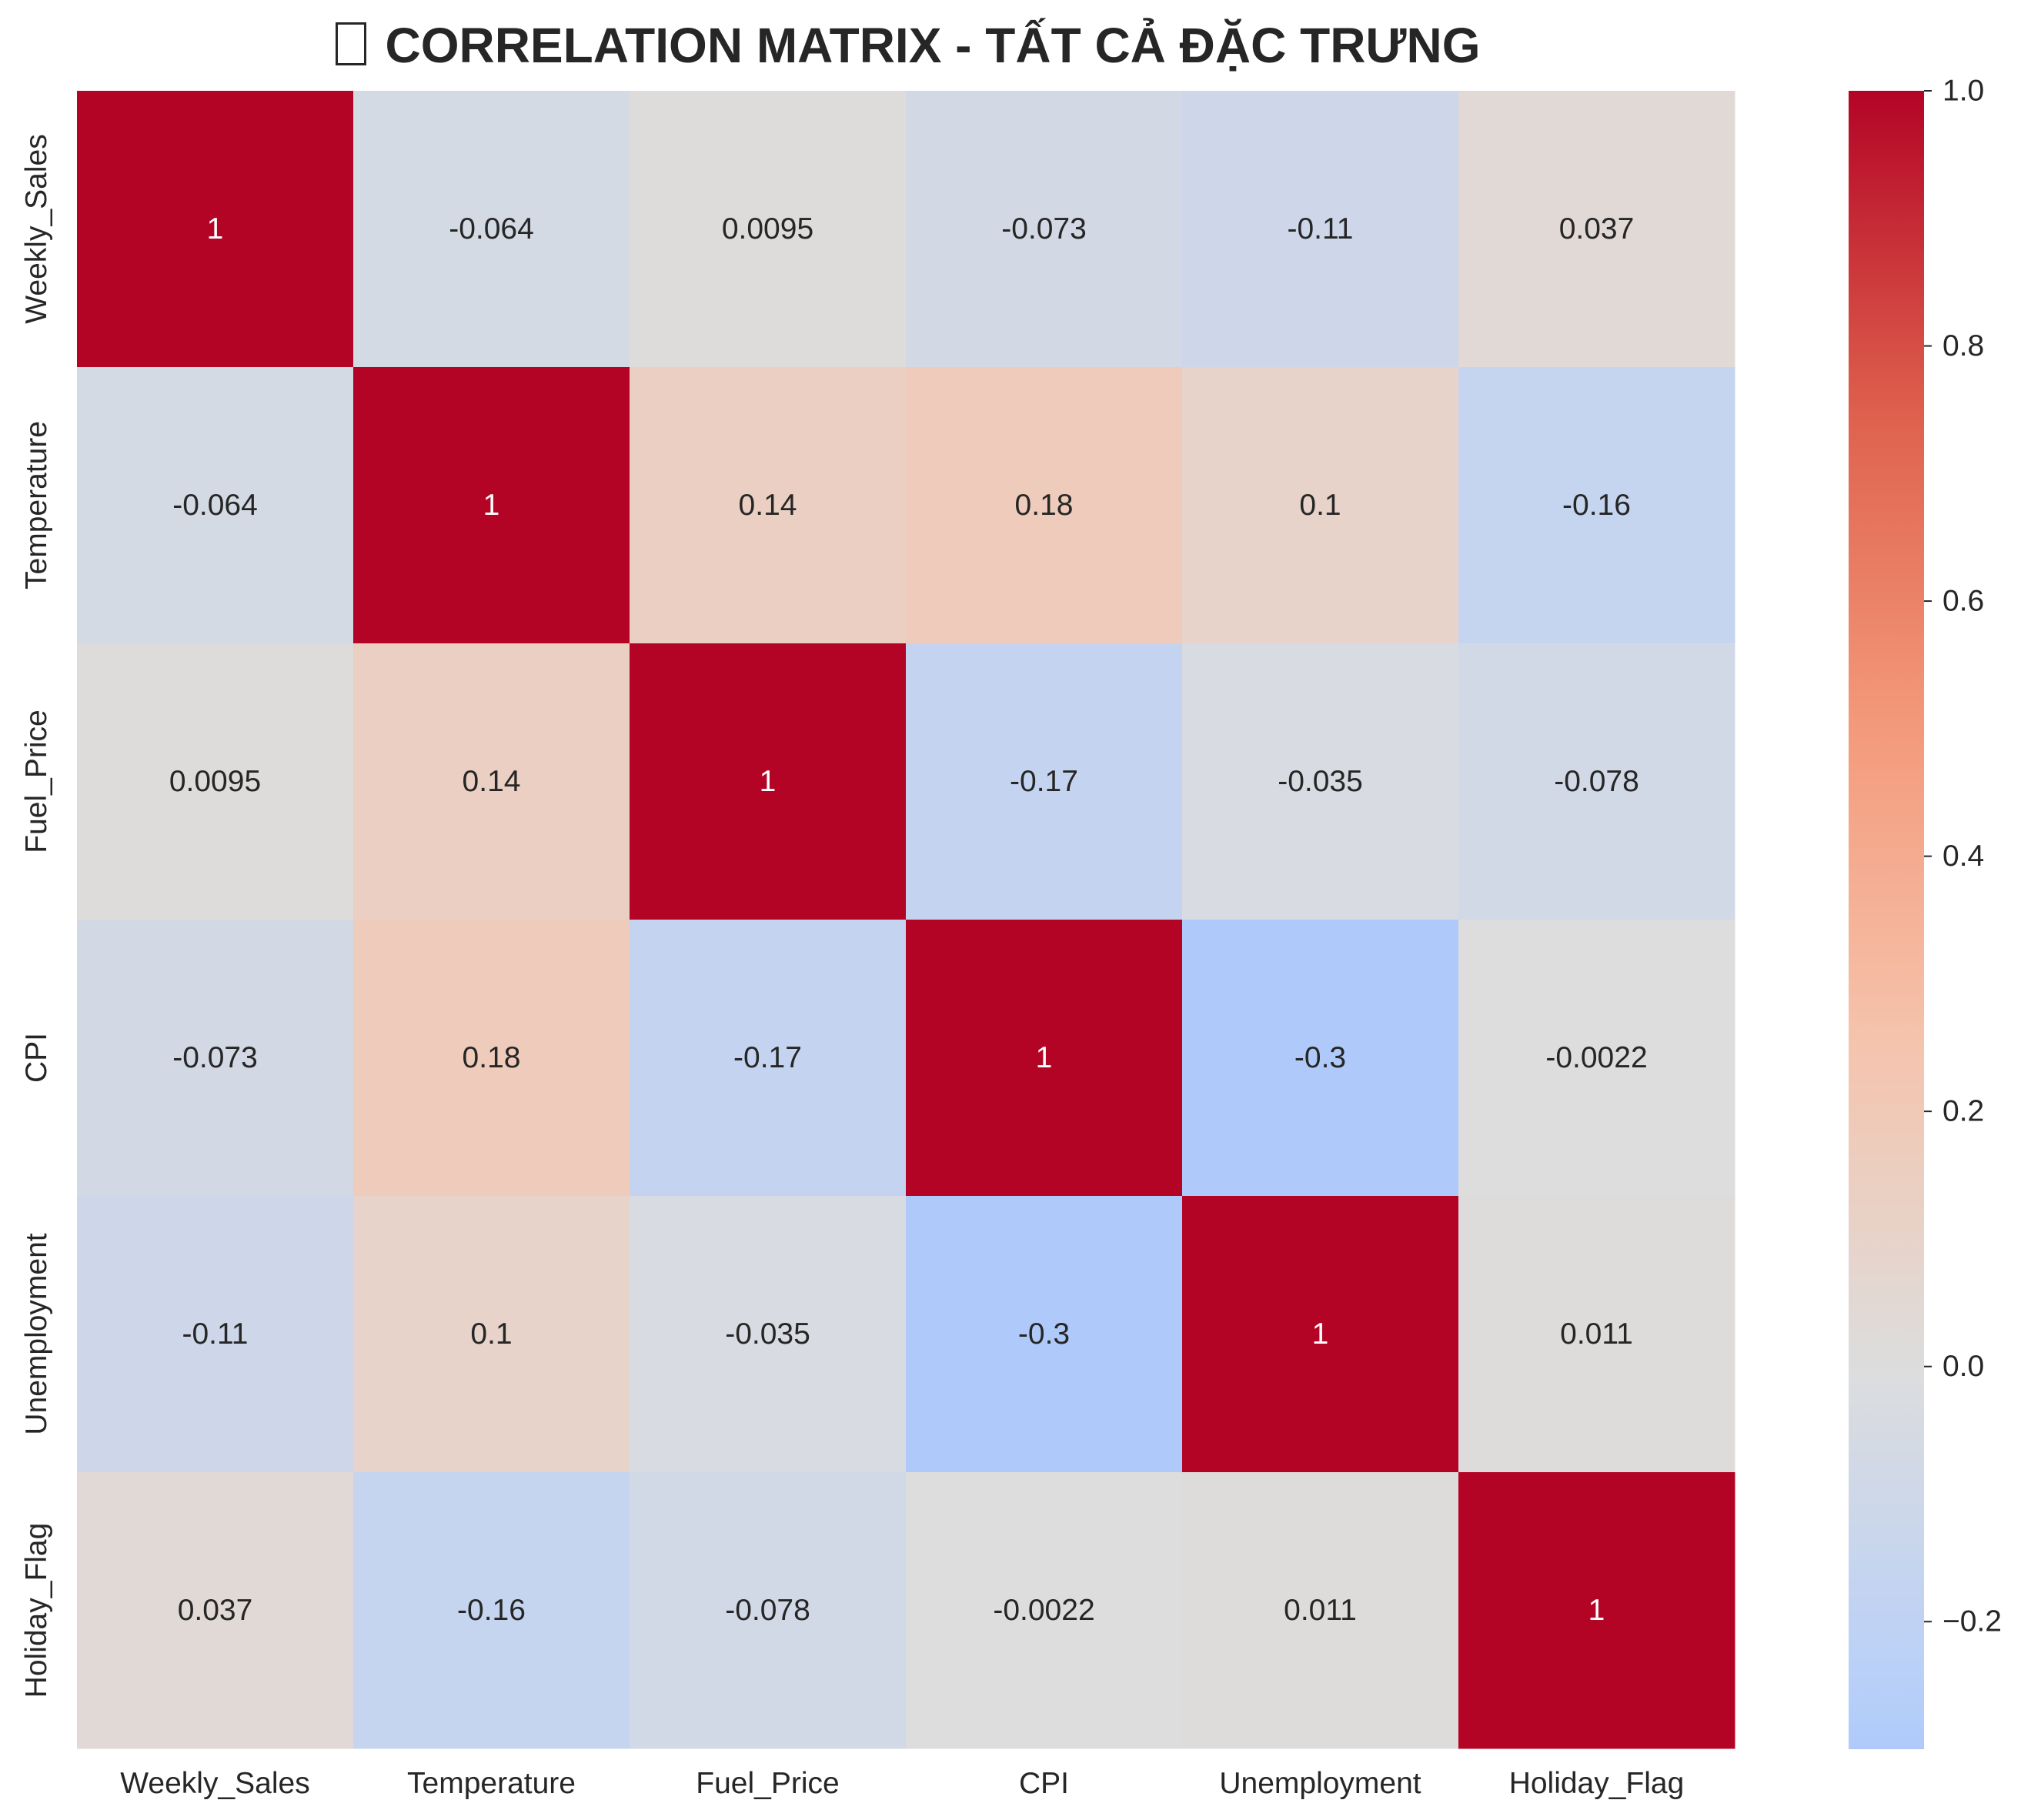 Image resolution: width=2031 pixels, height=1820 pixels. Describe the element at coordinates (214, 1783) in the screenshot. I see `x-tick-label: Weekly_Sales` at that location.